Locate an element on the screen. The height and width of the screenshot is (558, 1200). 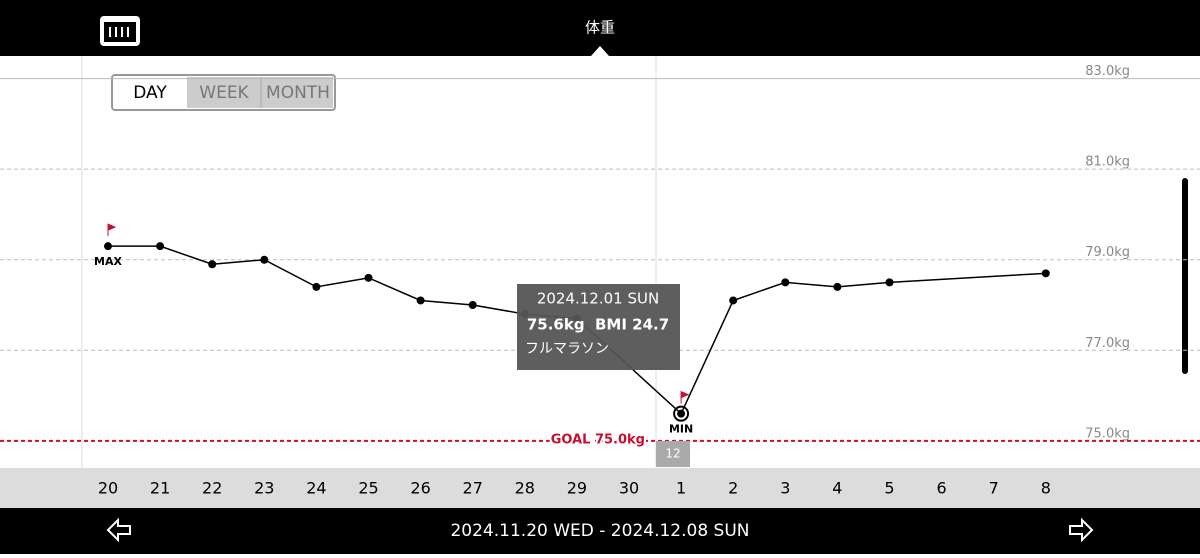
x-tick-label: 2 is located at coordinates (733, 488).